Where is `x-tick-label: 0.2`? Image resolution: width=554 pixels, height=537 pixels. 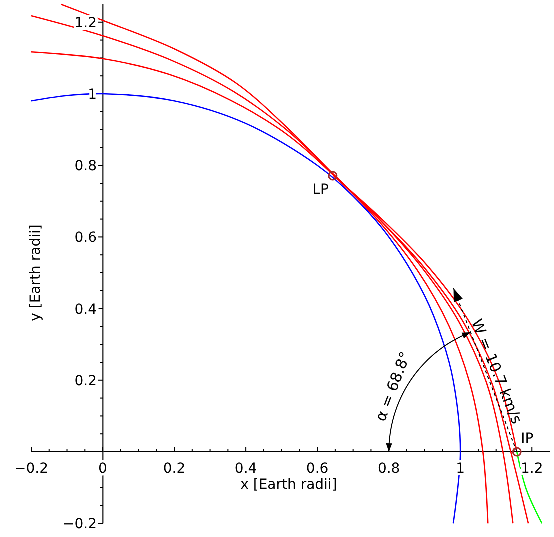 x-tick-label: 0.2 is located at coordinates (174, 469).